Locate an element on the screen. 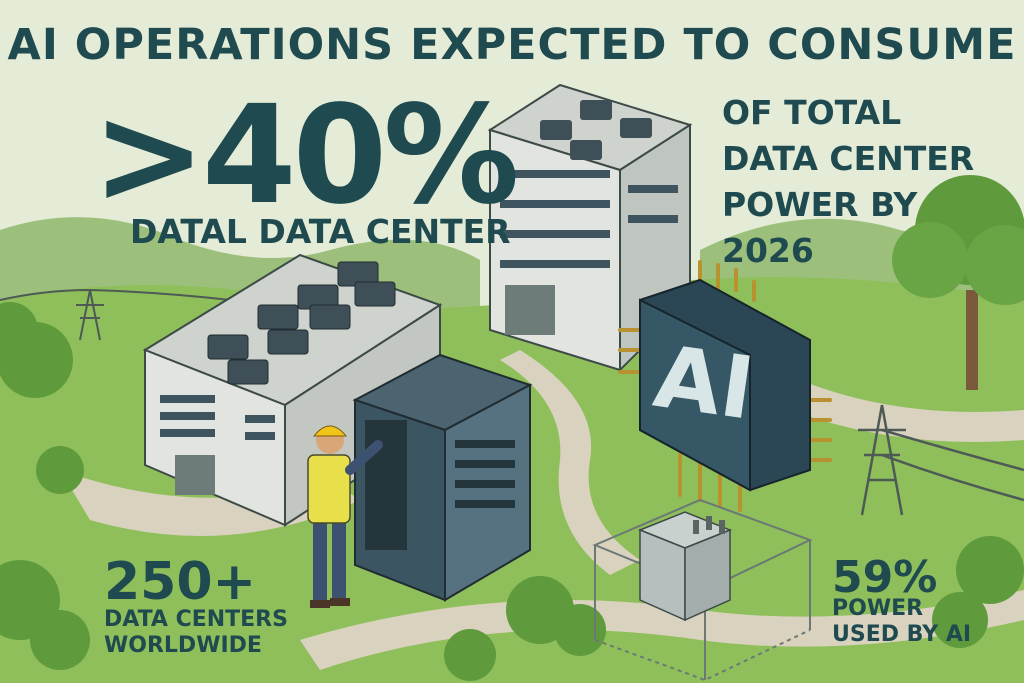 This screenshot has height=683, width=1024. data-centers-count: 250+ is located at coordinates (180, 582).